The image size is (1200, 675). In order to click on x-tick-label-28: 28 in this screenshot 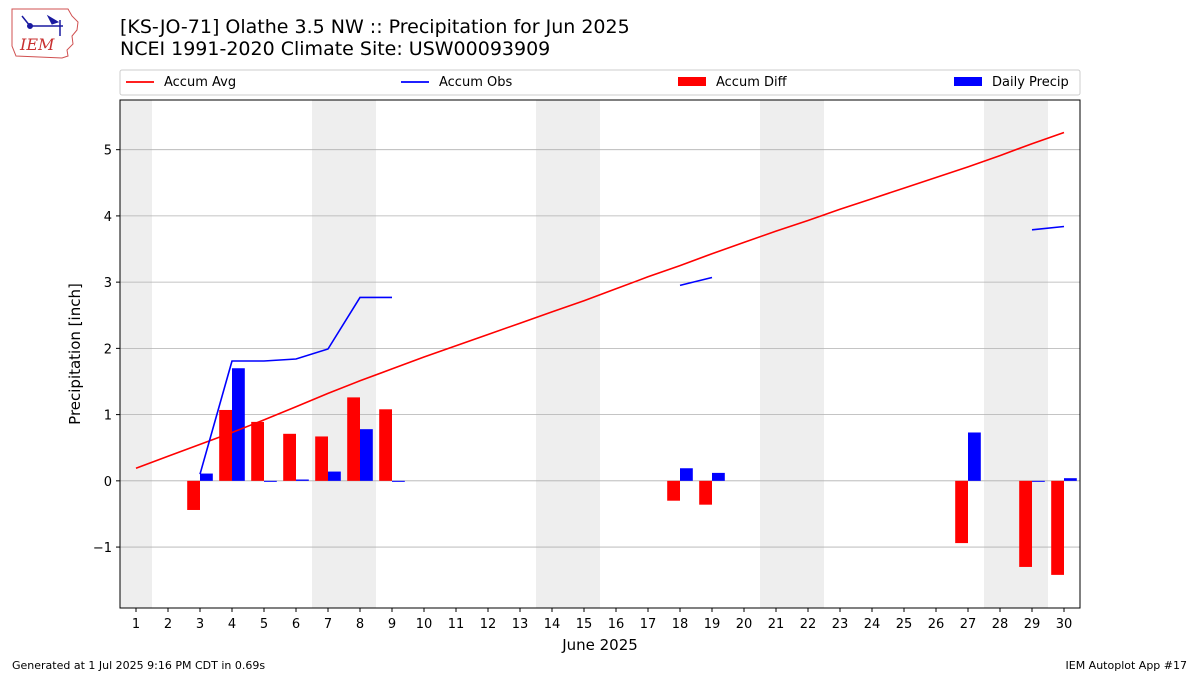, I will do `click(1000, 624)`.